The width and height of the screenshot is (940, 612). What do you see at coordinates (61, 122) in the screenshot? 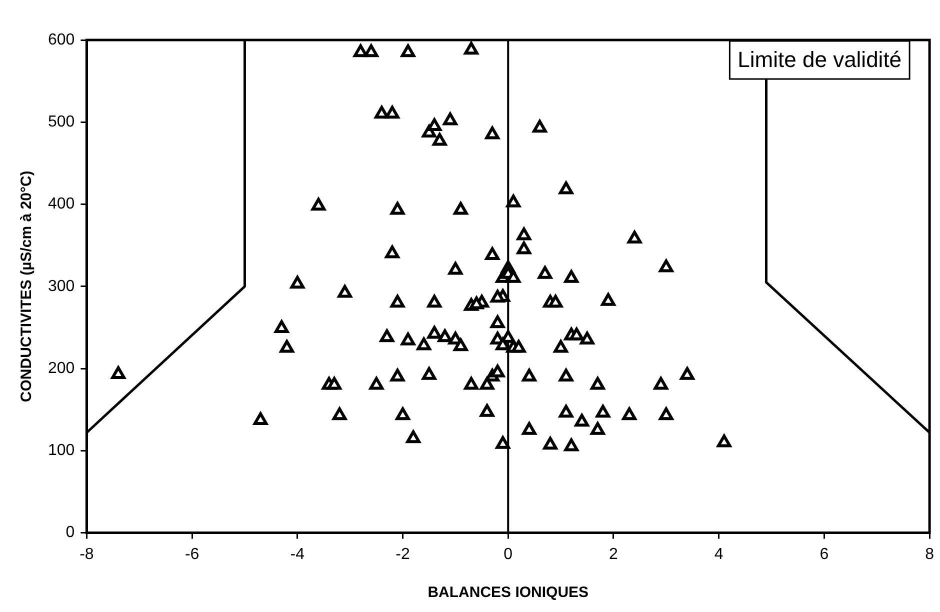
I see `y-tick-label: 500` at bounding box center [61, 122].